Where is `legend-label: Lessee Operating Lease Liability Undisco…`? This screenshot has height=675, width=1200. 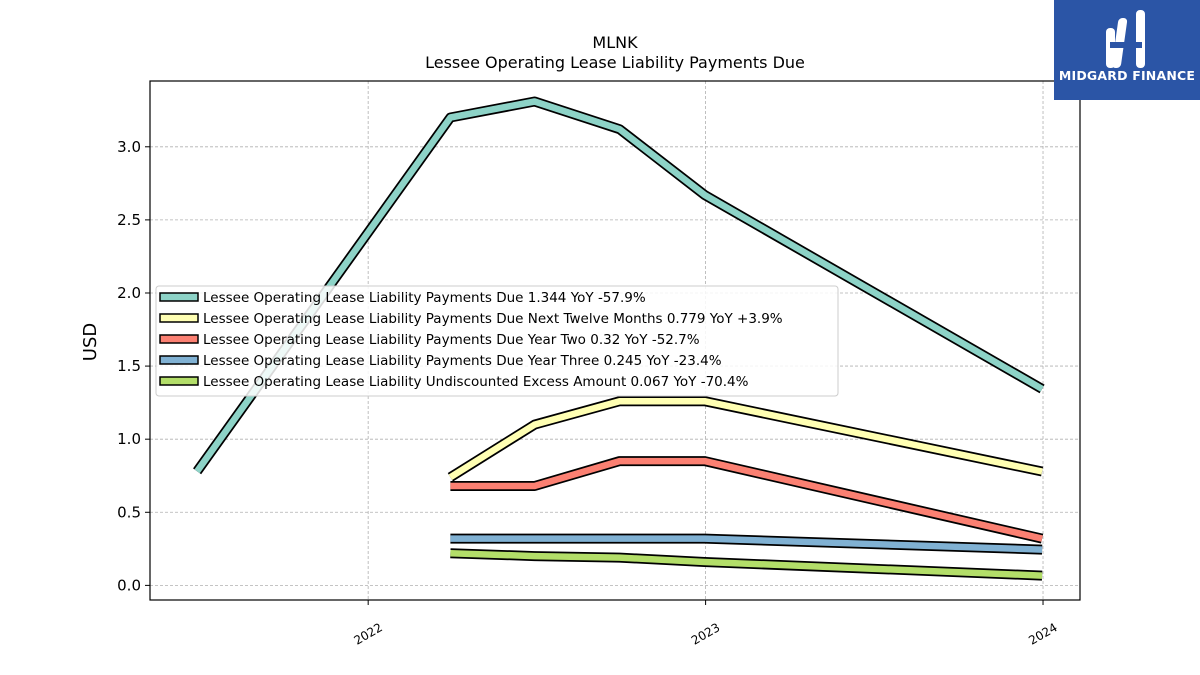
legend-label: Lessee Operating Lease Liability Undisco… is located at coordinates (476, 382).